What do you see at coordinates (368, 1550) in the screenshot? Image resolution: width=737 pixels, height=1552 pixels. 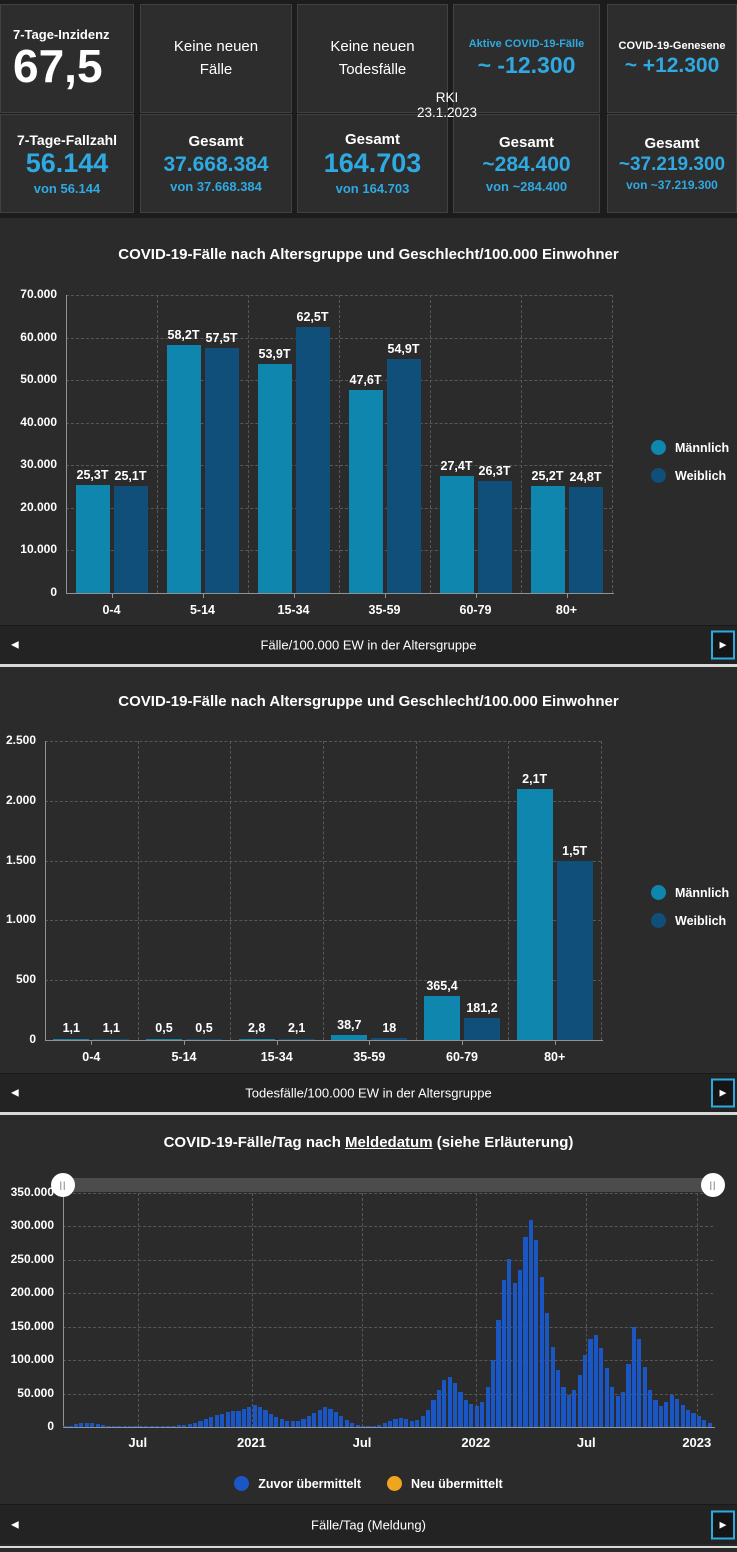 I see `next-panel-peek` at bounding box center [368, 1550].